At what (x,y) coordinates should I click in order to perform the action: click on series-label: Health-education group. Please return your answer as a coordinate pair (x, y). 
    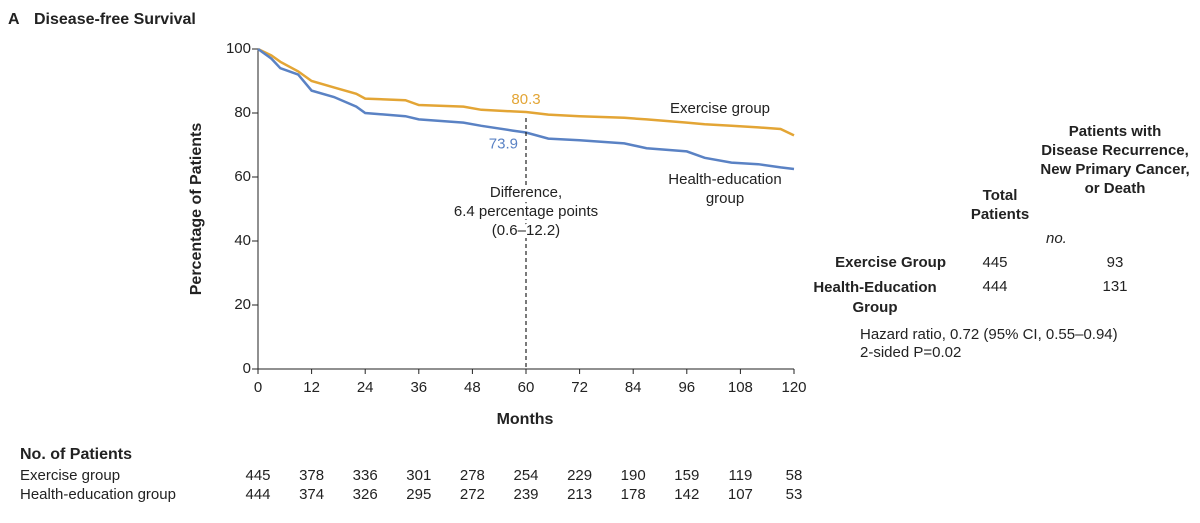
    Looking at the image, I should click on (725, 189).